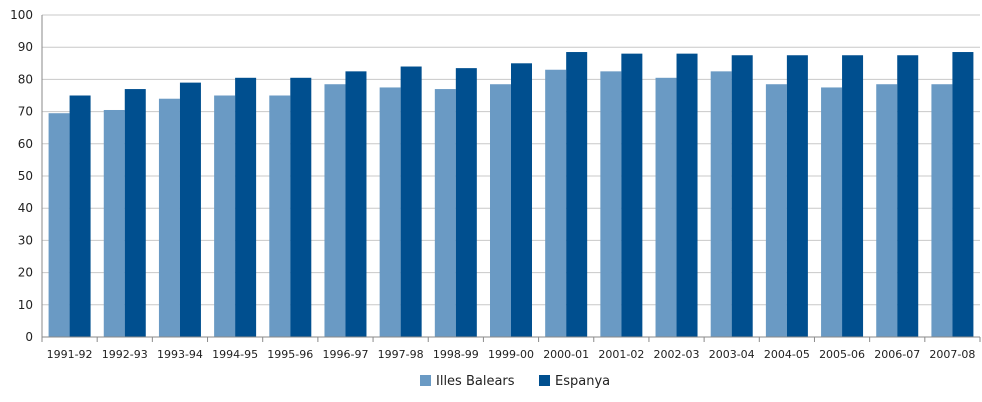  Describe the element at coordinates (952, 354) in the screenshot. I see `x-tick-label: 2007-08` at that location.